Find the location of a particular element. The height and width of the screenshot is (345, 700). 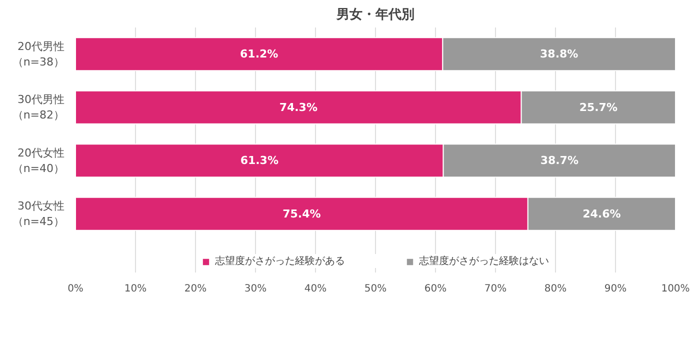

x-tick-label: 100% is located at coordinates (675, 289).